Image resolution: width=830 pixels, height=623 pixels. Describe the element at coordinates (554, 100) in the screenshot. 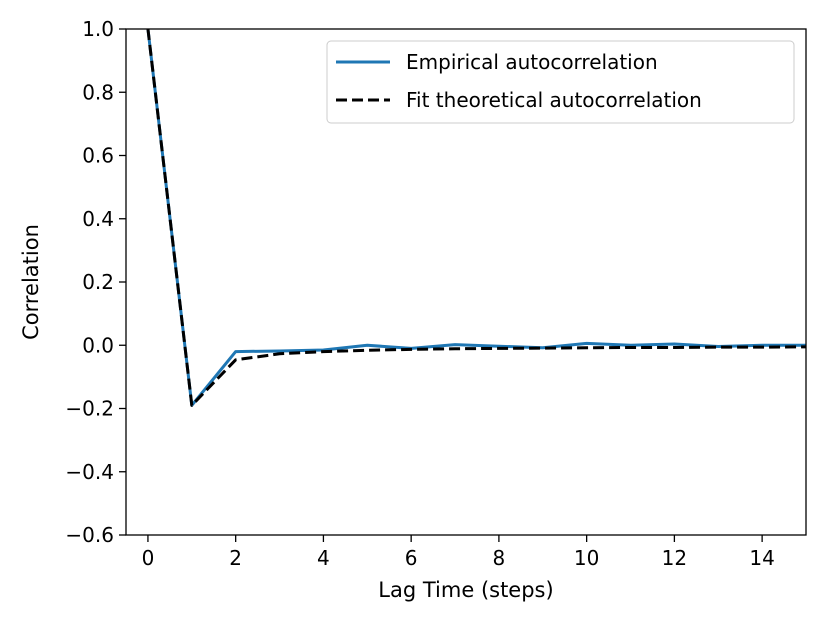

I see `legend-label-fit: Fit theoretical autocorrelation` at that location.